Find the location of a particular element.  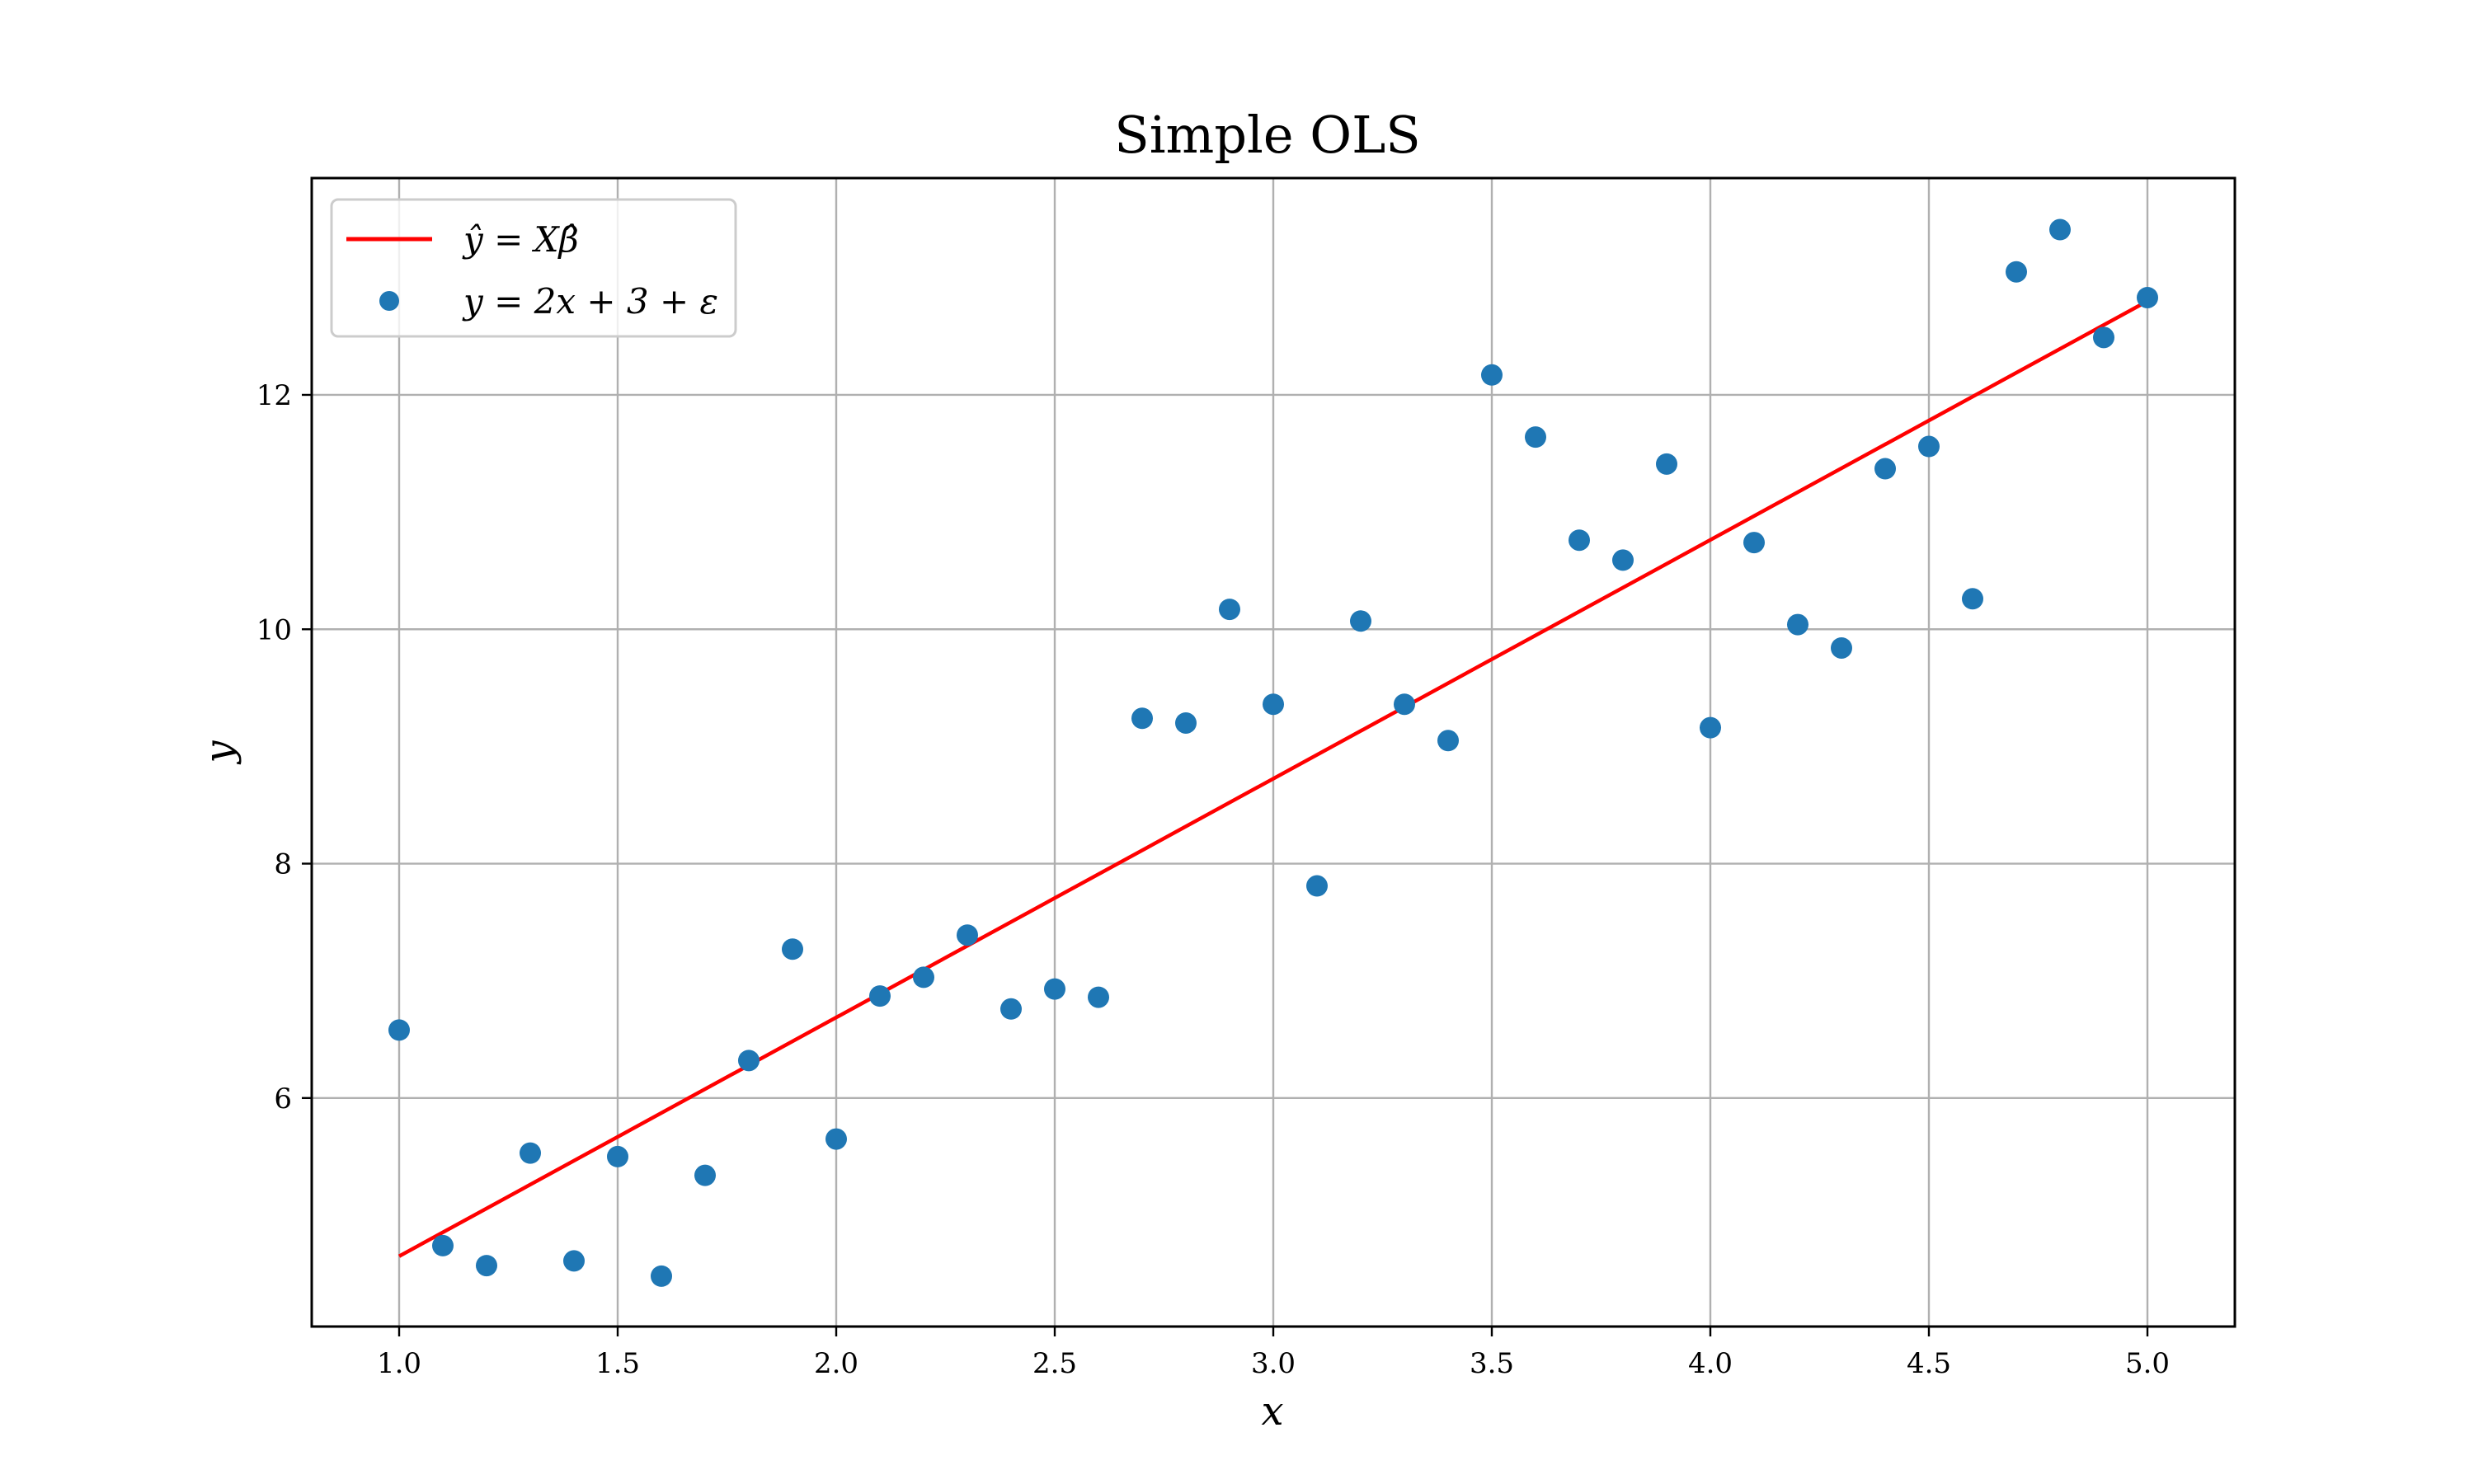

legend-label-fit: ŷ = Xβ̂ is located at coordinates (520, 239).